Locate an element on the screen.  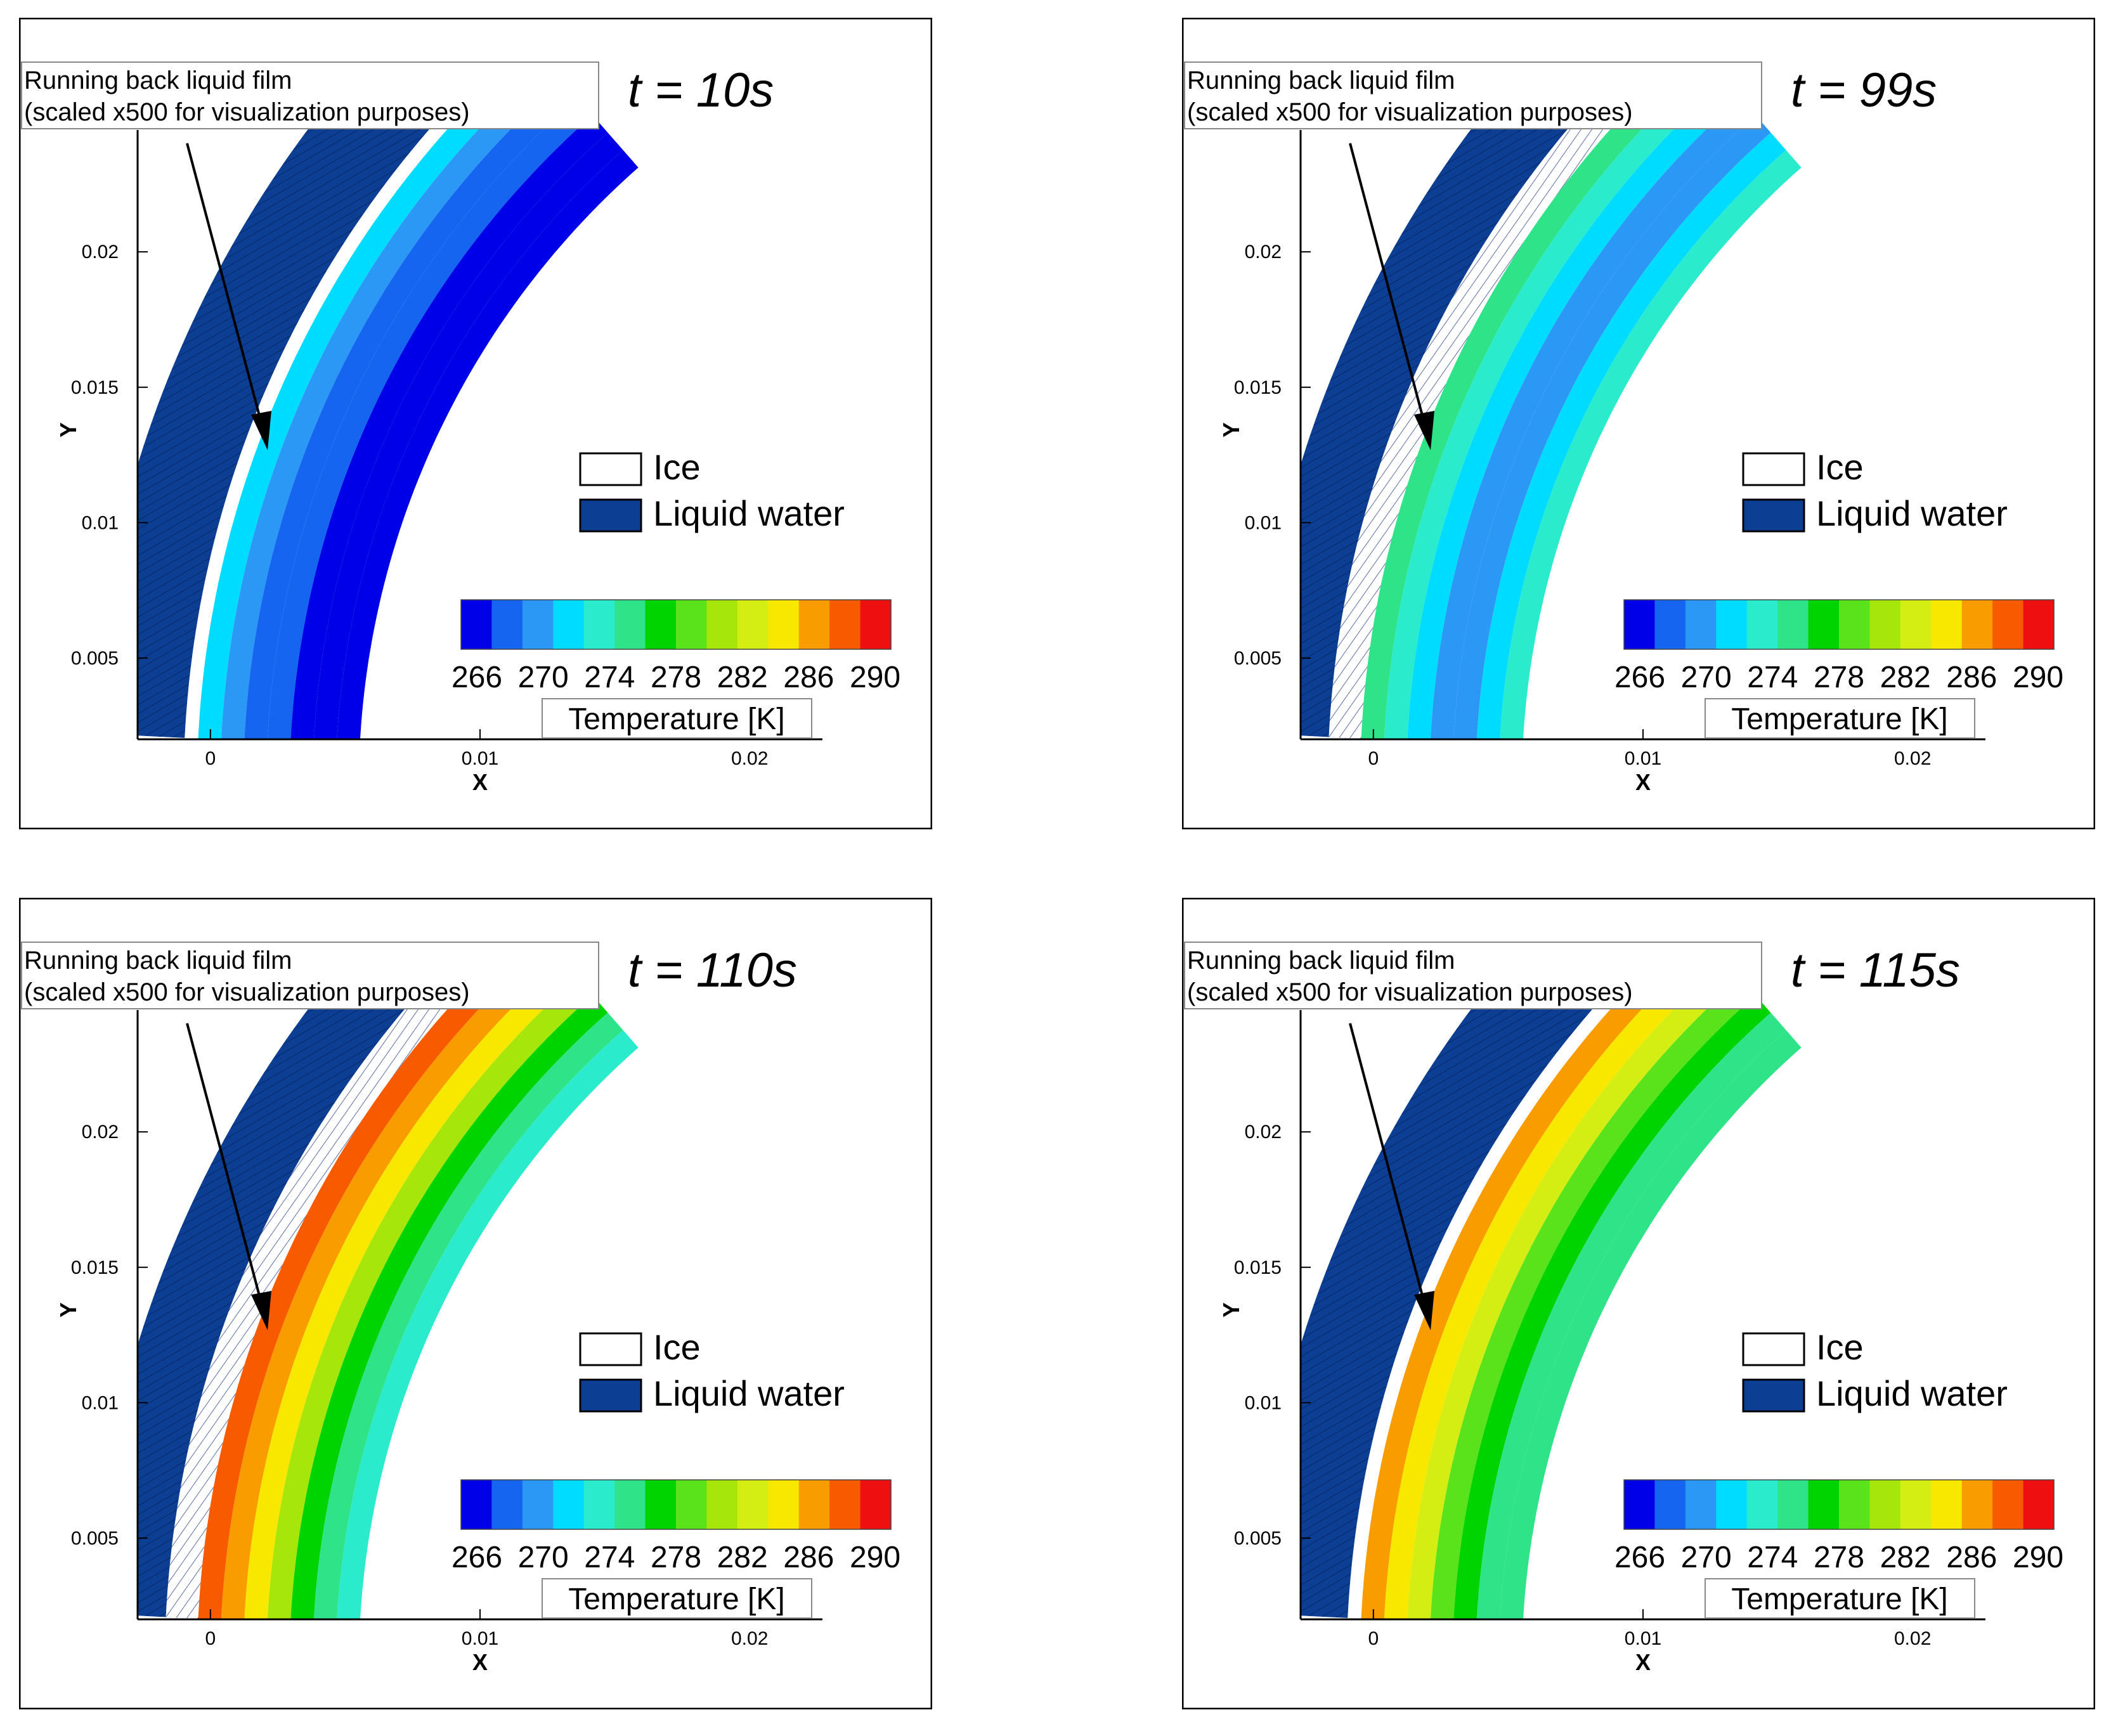
x-tick-label: 0 is located at coordinates (210, 1638).